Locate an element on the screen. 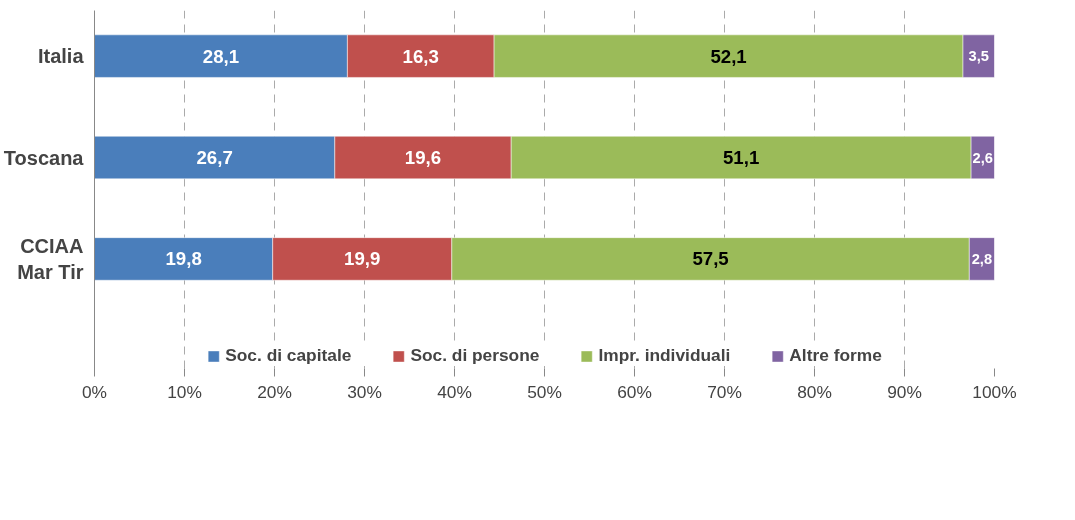 The width and height of the screenshot is (1075, 520). x-tick-label: 70% is located at coordinates (724, 391).